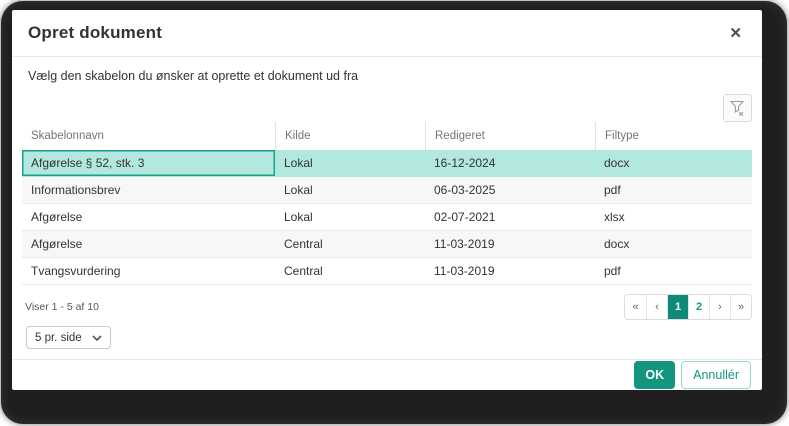  Describe the element at coordinates (716, 375) in the screenshot. I see `cancel-button: Annullér` at that location.